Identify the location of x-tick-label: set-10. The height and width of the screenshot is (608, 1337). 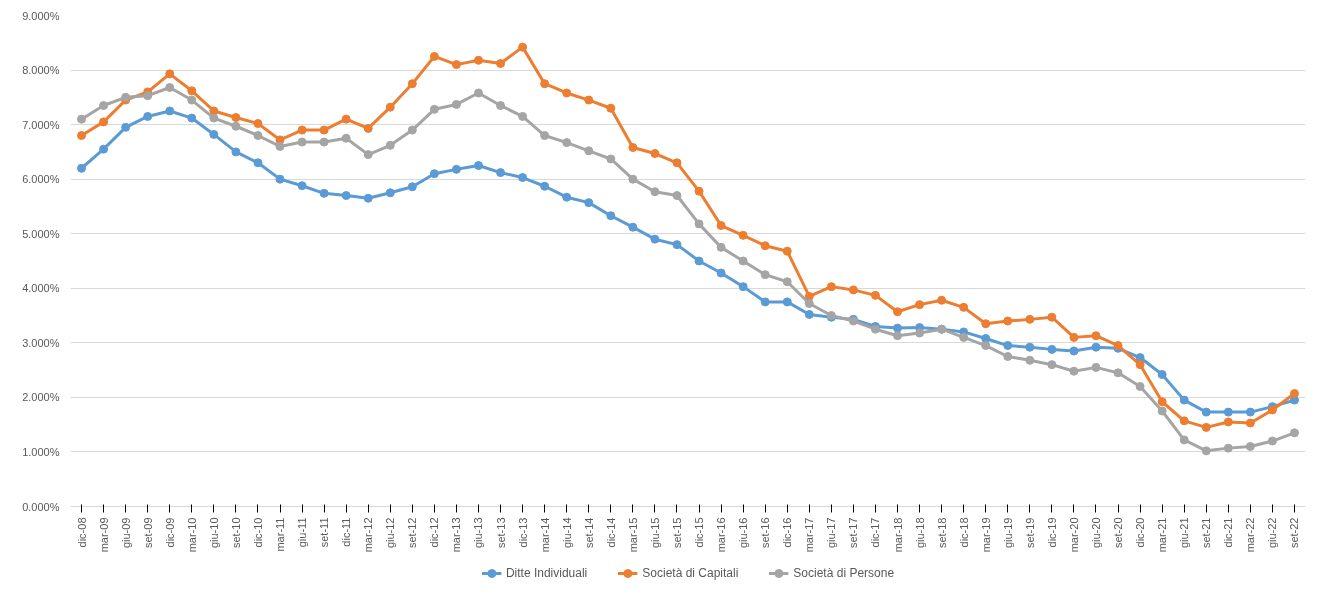
(235, 533).